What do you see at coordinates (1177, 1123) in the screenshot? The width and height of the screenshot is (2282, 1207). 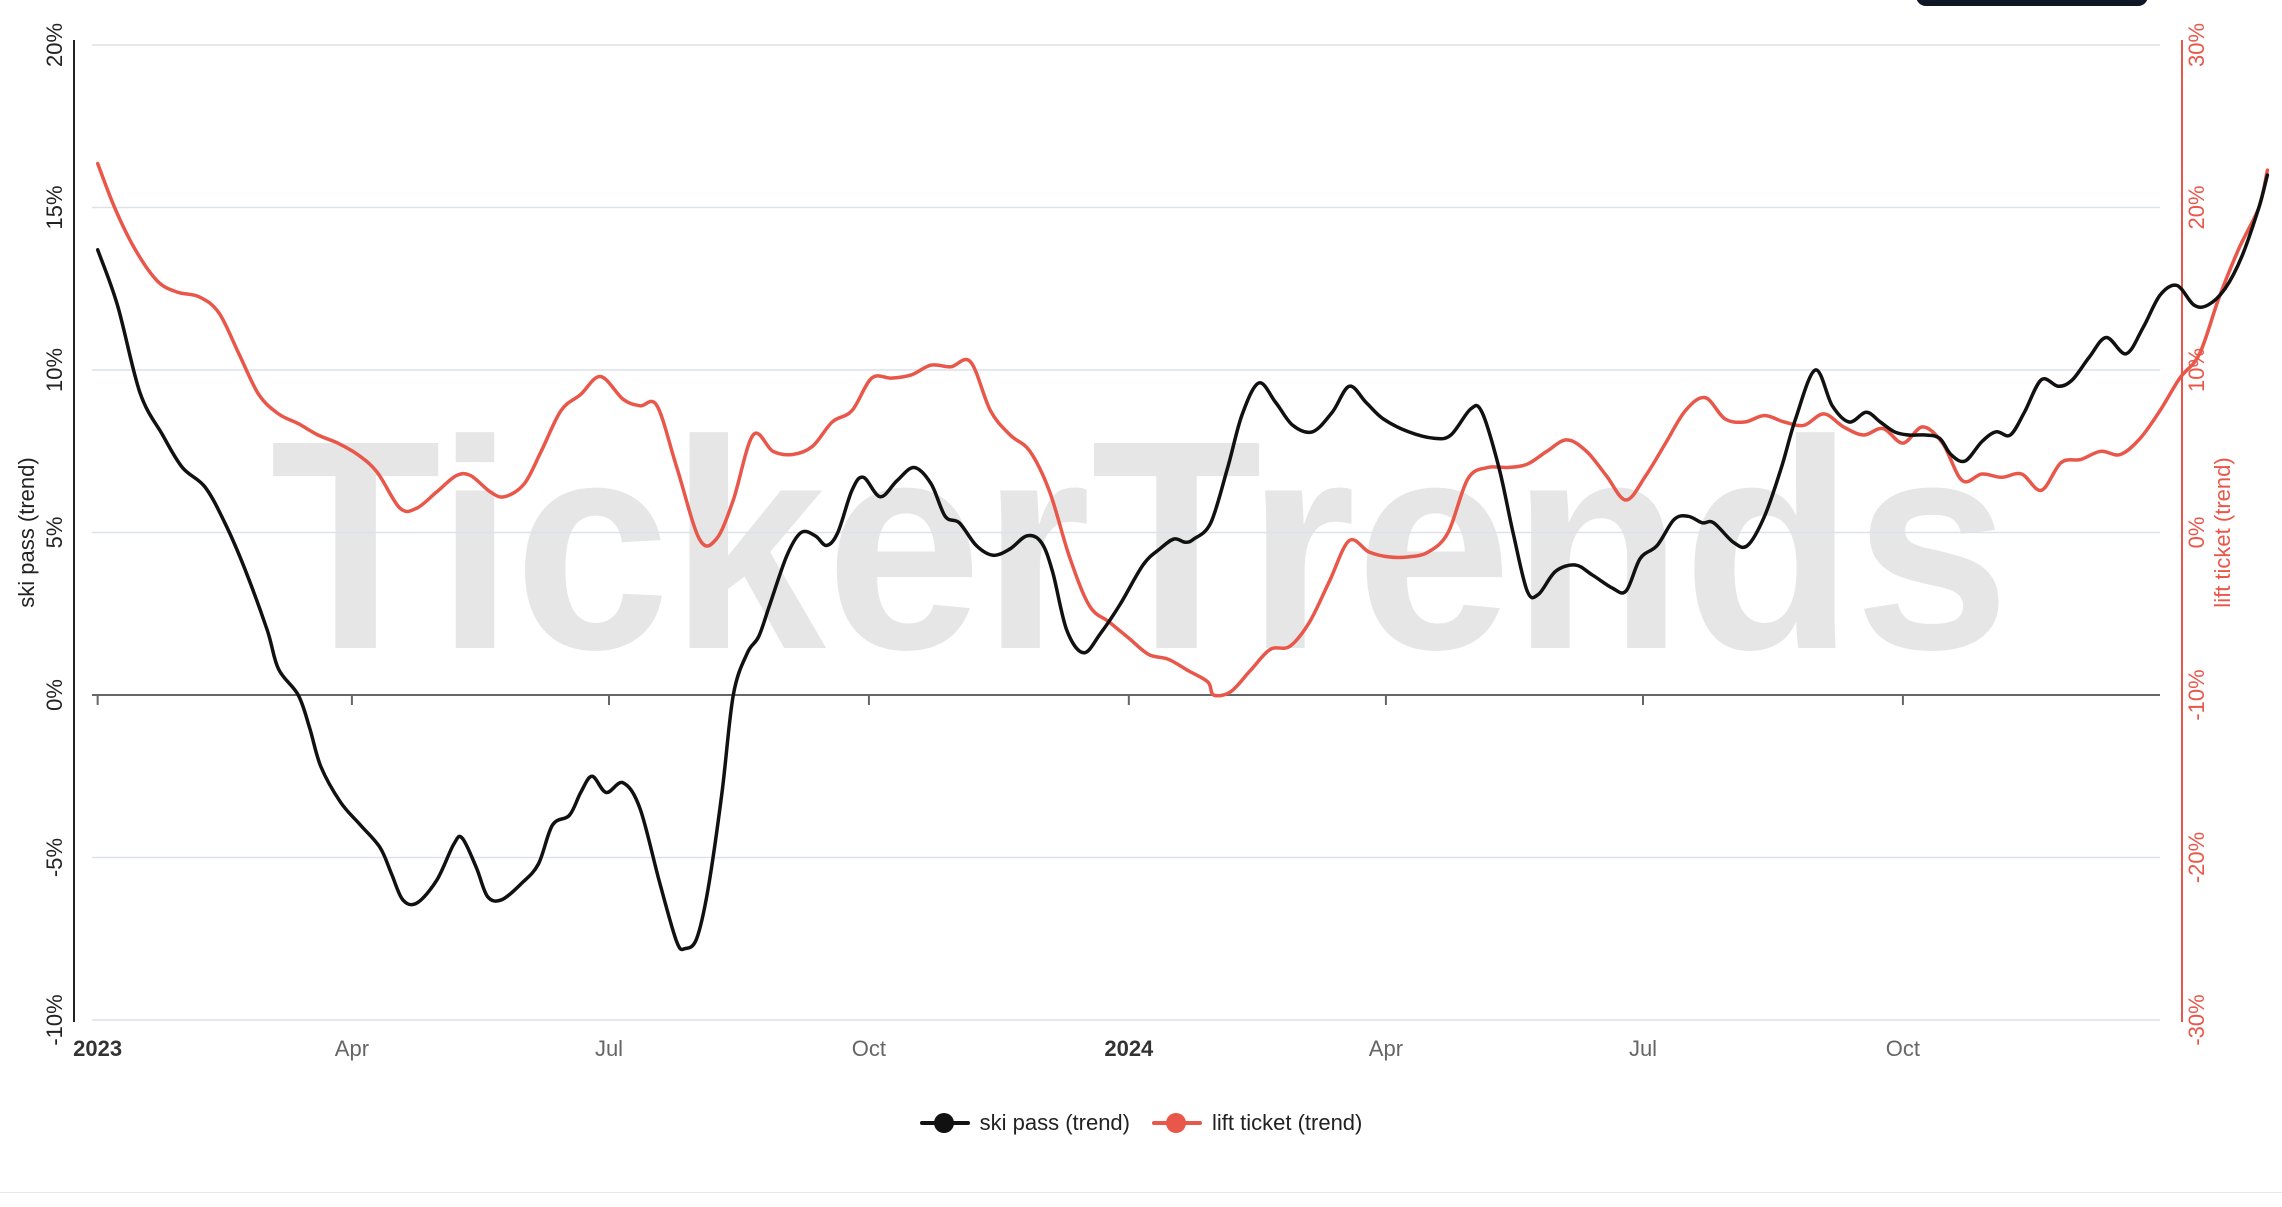 I see `legend-marker-lift-ticket` at bounding box center [1177, 1123].